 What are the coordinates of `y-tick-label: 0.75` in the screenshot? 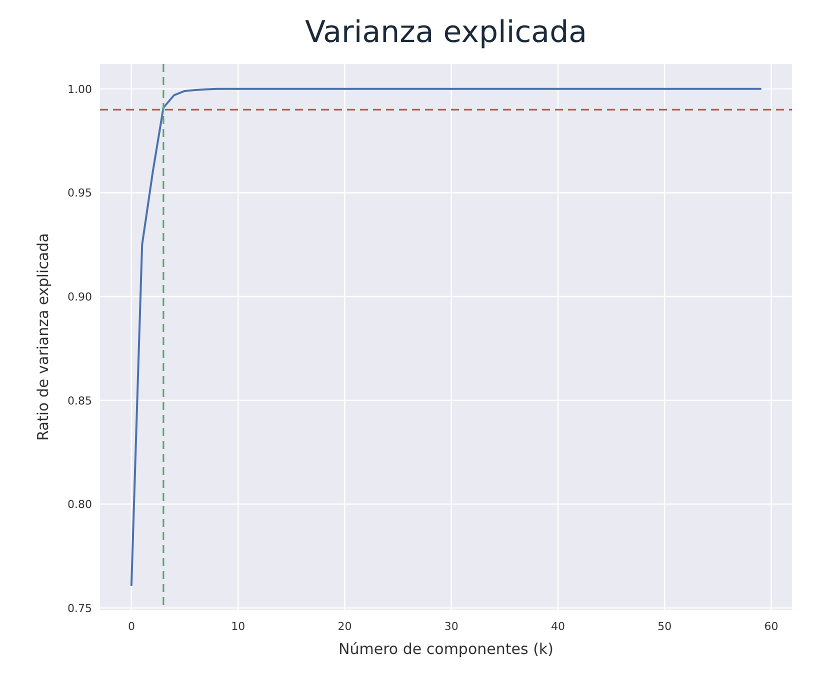 It's located at (80, 608).